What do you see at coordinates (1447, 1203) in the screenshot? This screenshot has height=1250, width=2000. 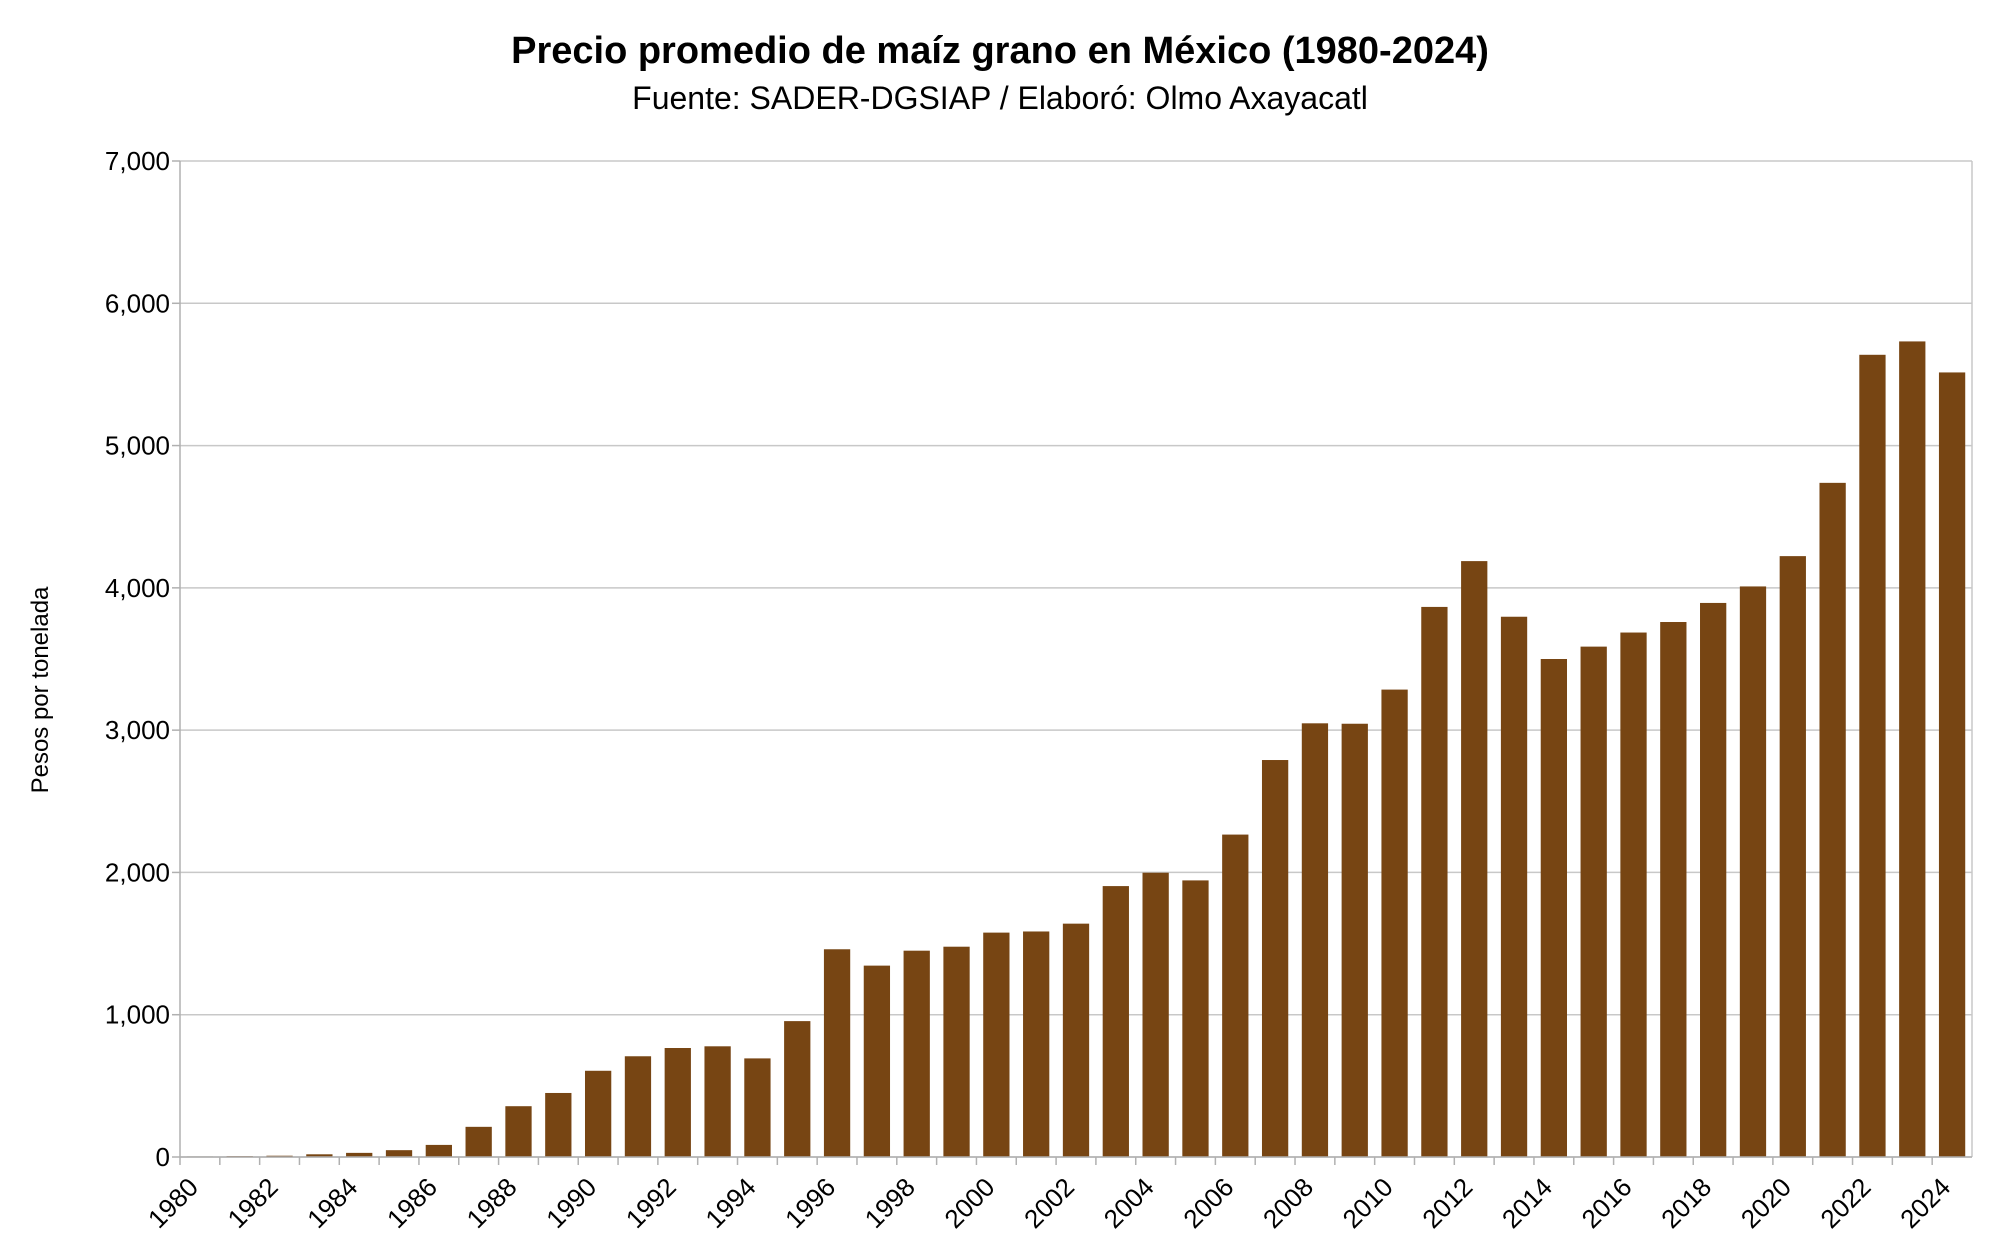 I see `x-tick-label: 2012` at bounding box center [1447, 1203].